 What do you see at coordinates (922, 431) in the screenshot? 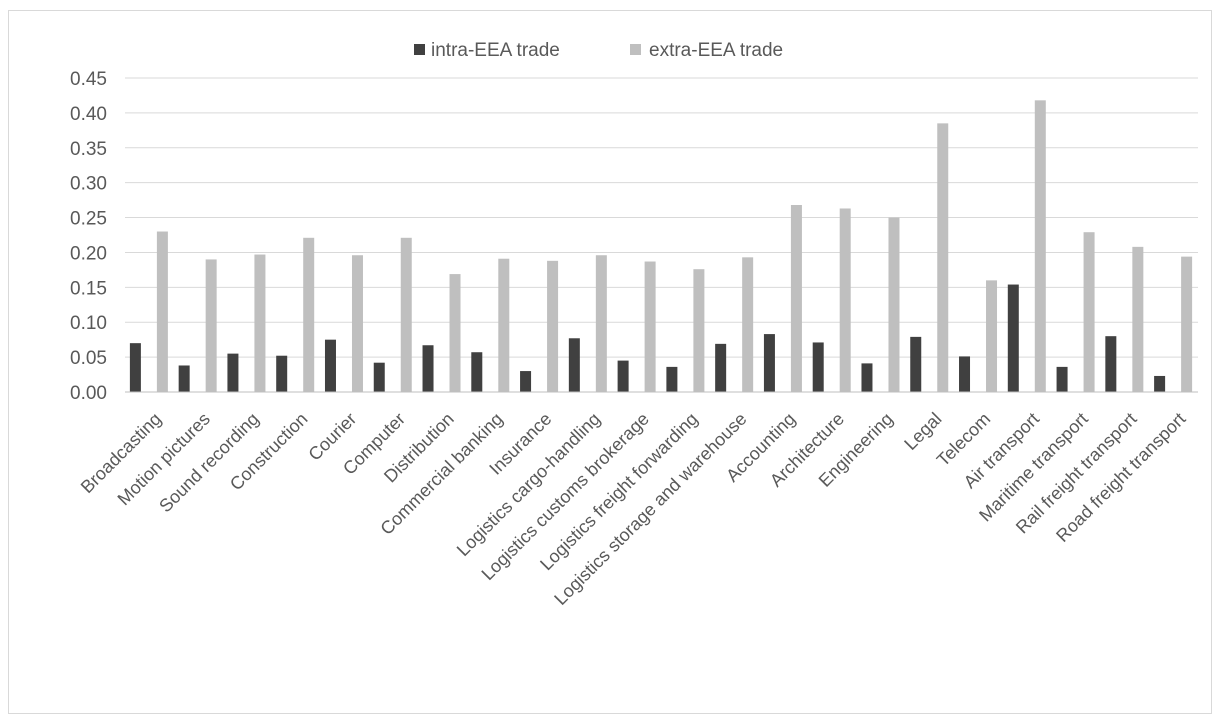
I see `x-category-label: Legal` at bounding box center [922, 431].